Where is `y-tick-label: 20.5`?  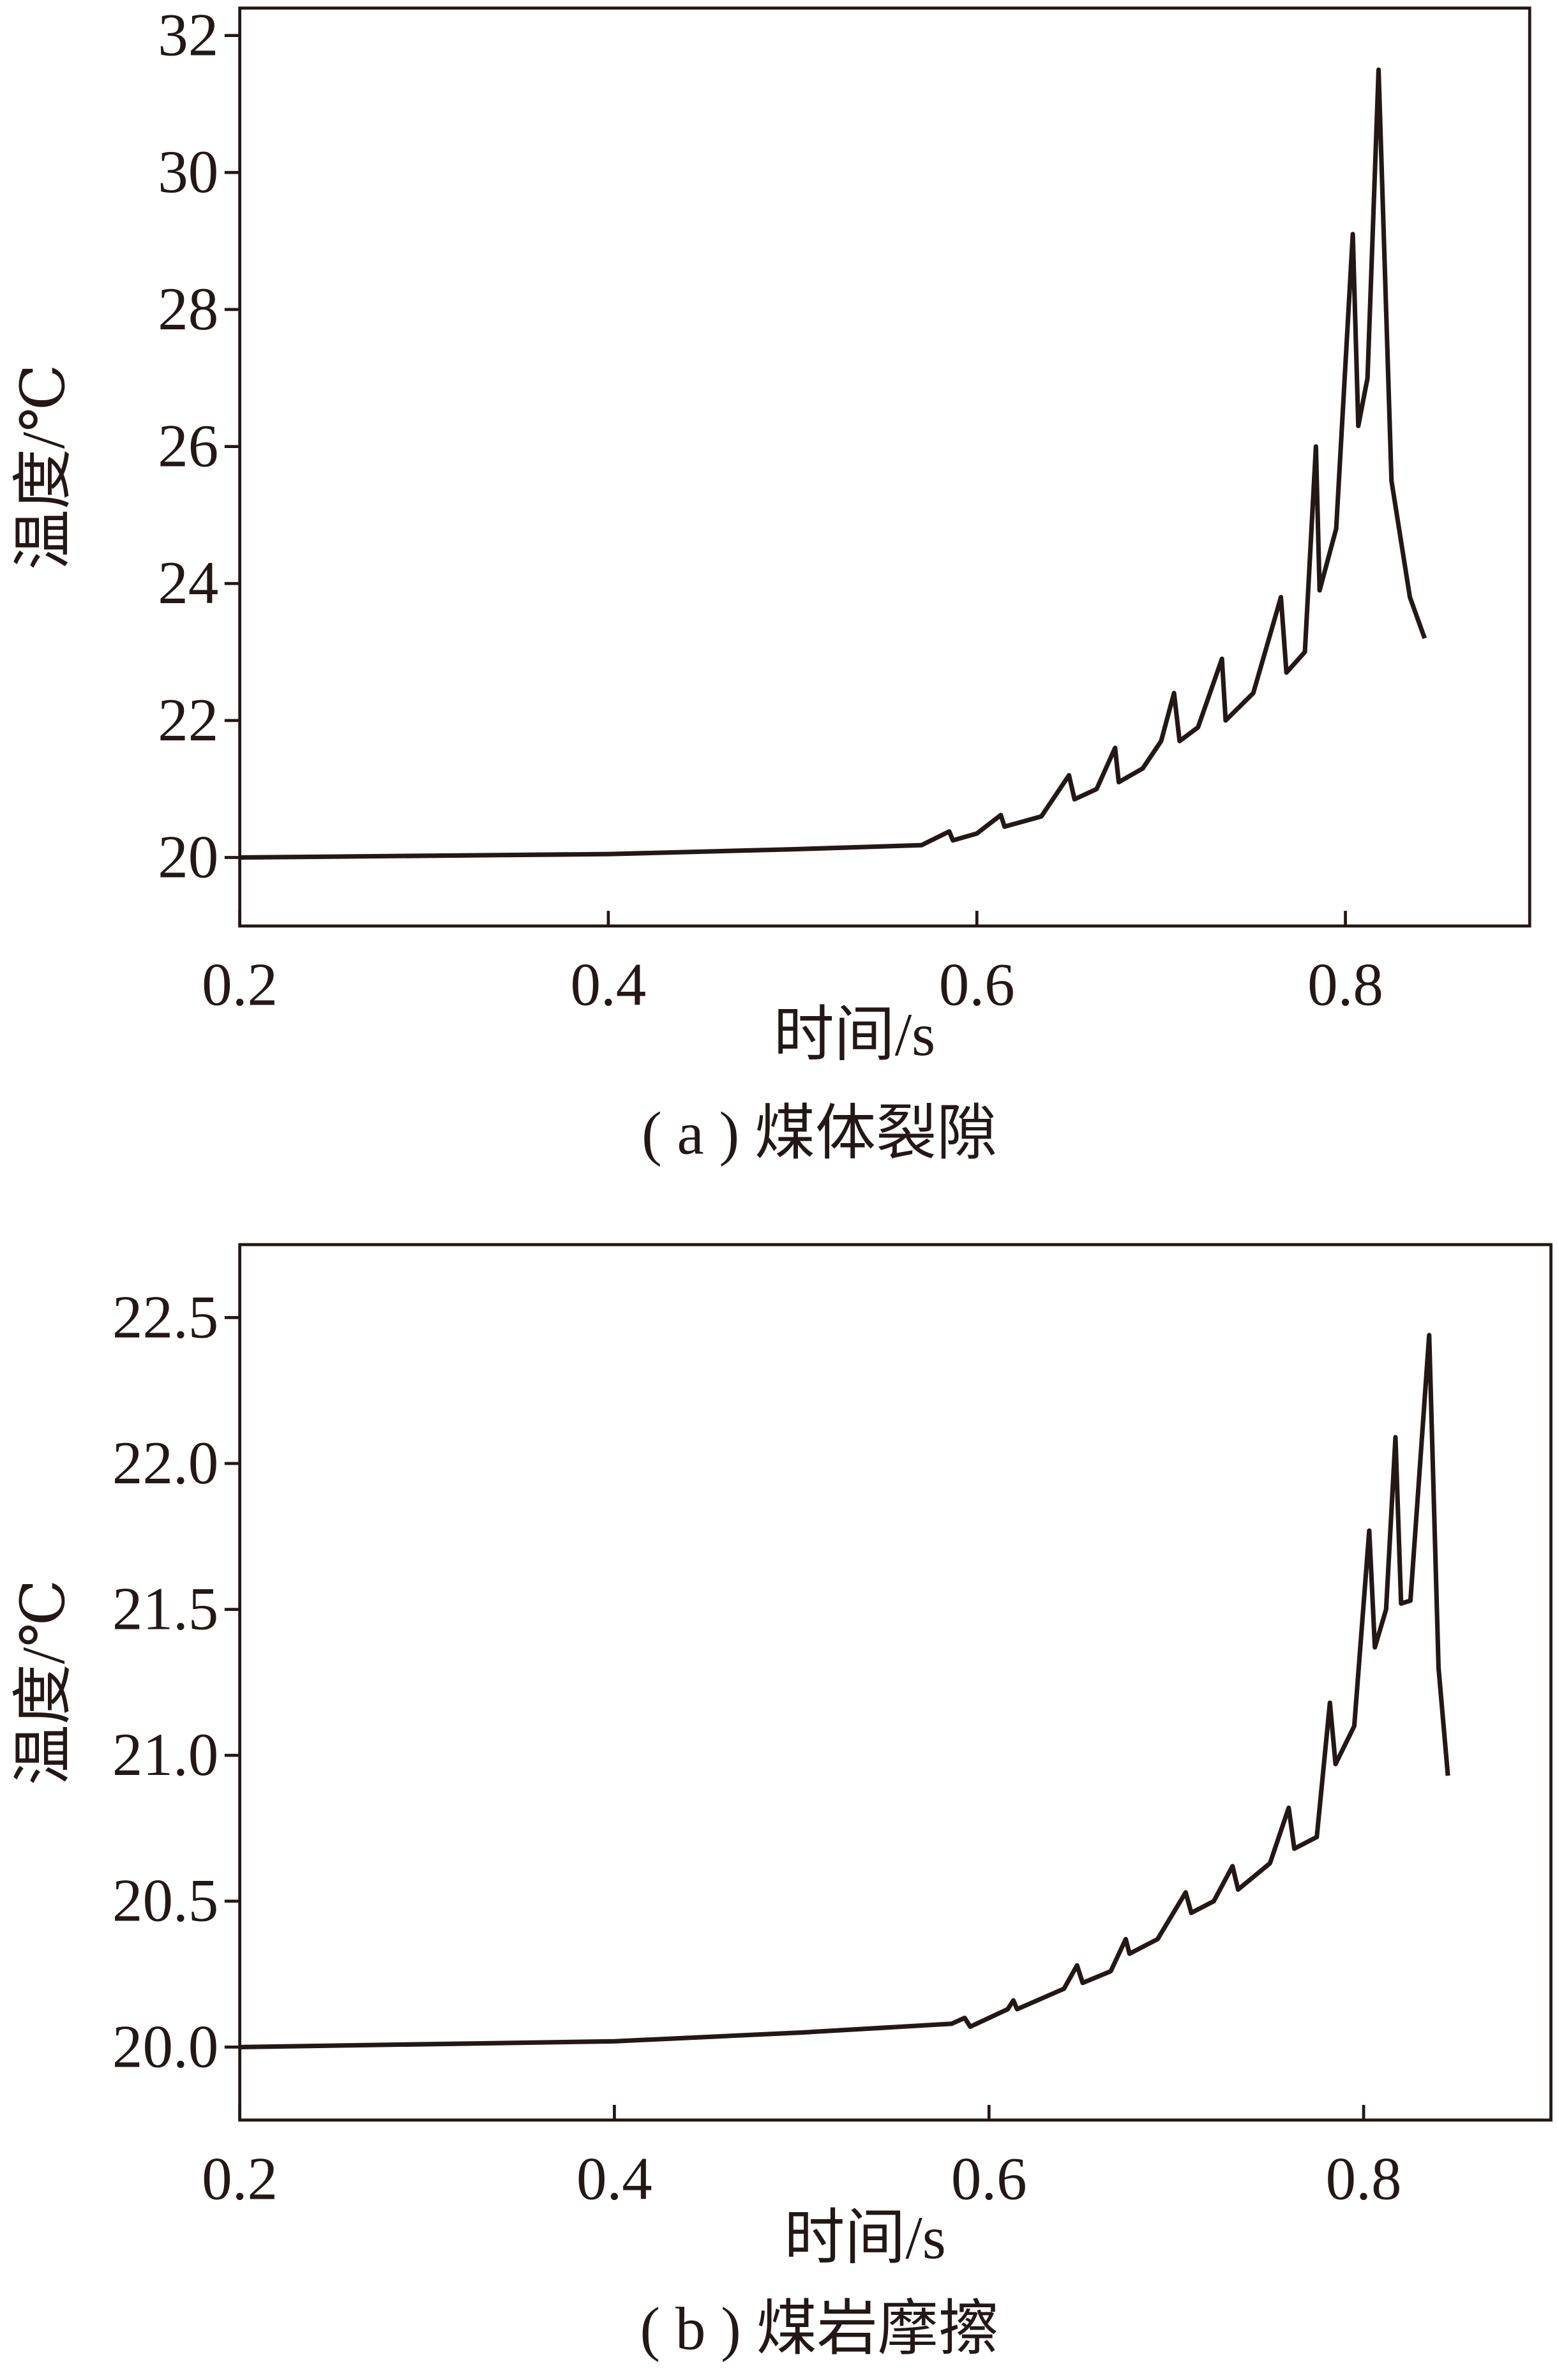 y-tick-label: 20.5 is located at coordinates (165, 1901).